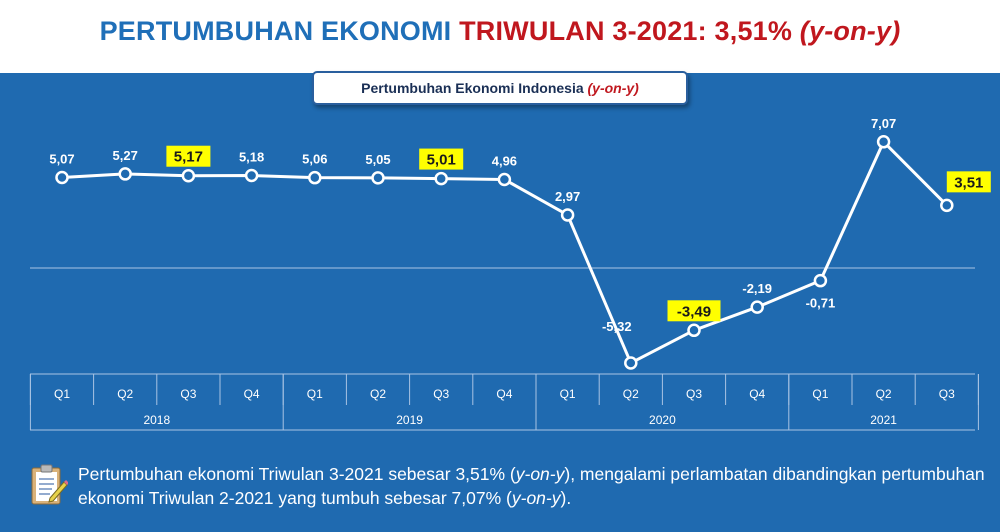  What do you see at coordinates (314, 159) in the screenshot?
I see `data-label: 5,06` at bounding box center [314, 159].